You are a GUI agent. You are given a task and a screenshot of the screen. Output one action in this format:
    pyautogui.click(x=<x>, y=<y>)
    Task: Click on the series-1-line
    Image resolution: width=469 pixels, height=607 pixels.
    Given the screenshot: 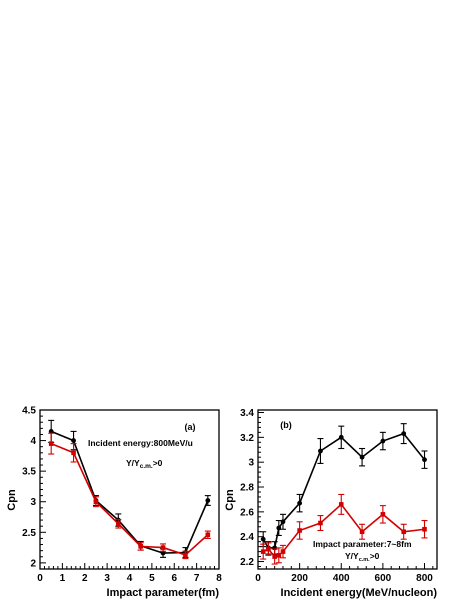 What is the action you would take?
    pyautogui.click(x=129, y=499)
    